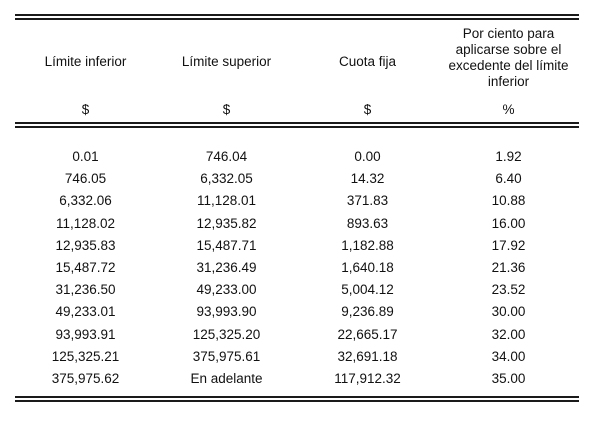 Image resolution: width=595 pixels, height=432 pixels. I want to click on header-label-line: aplicarse sobre el, so click(508, 49).